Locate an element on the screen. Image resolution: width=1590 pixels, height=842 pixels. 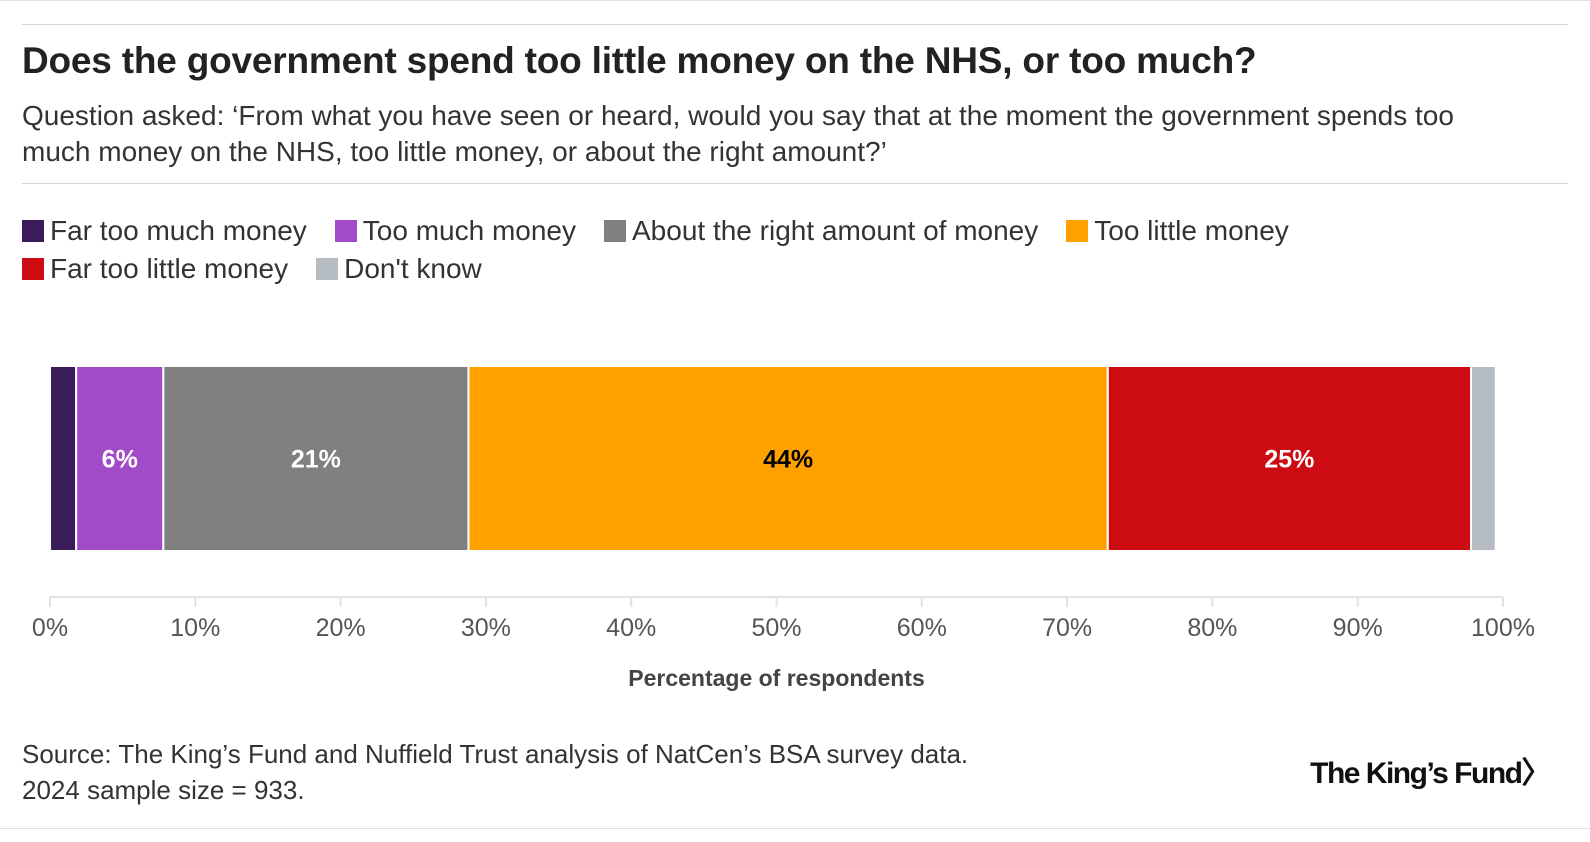
x-tick-label: 0% is located at coordinates (50, 628).